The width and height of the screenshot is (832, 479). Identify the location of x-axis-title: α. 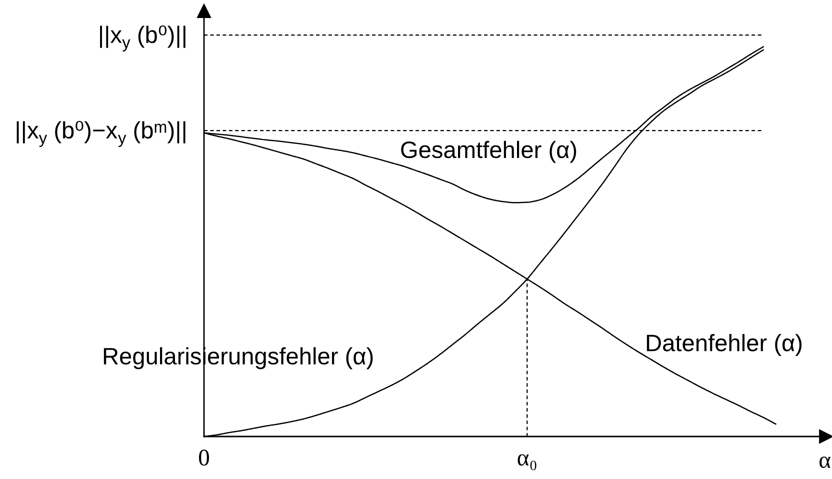
(825, 462).